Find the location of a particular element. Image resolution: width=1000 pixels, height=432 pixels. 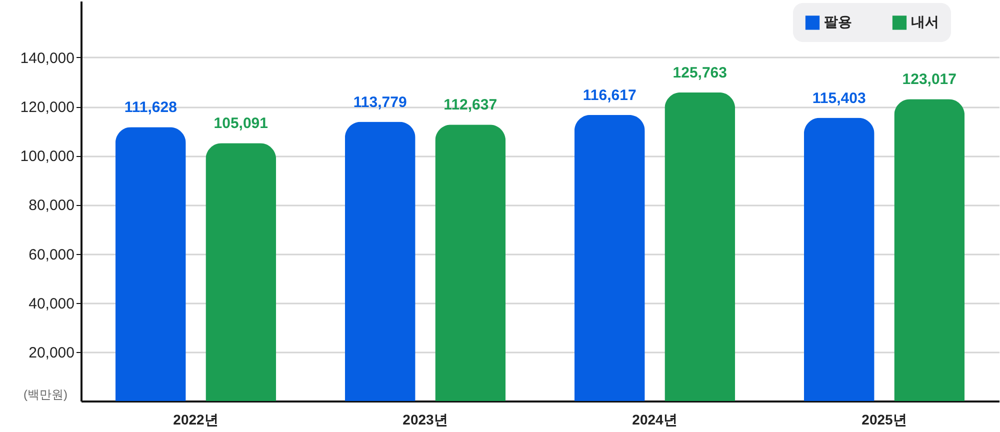

x-tick-label: 2024년 is located at coordinates (655, 420).